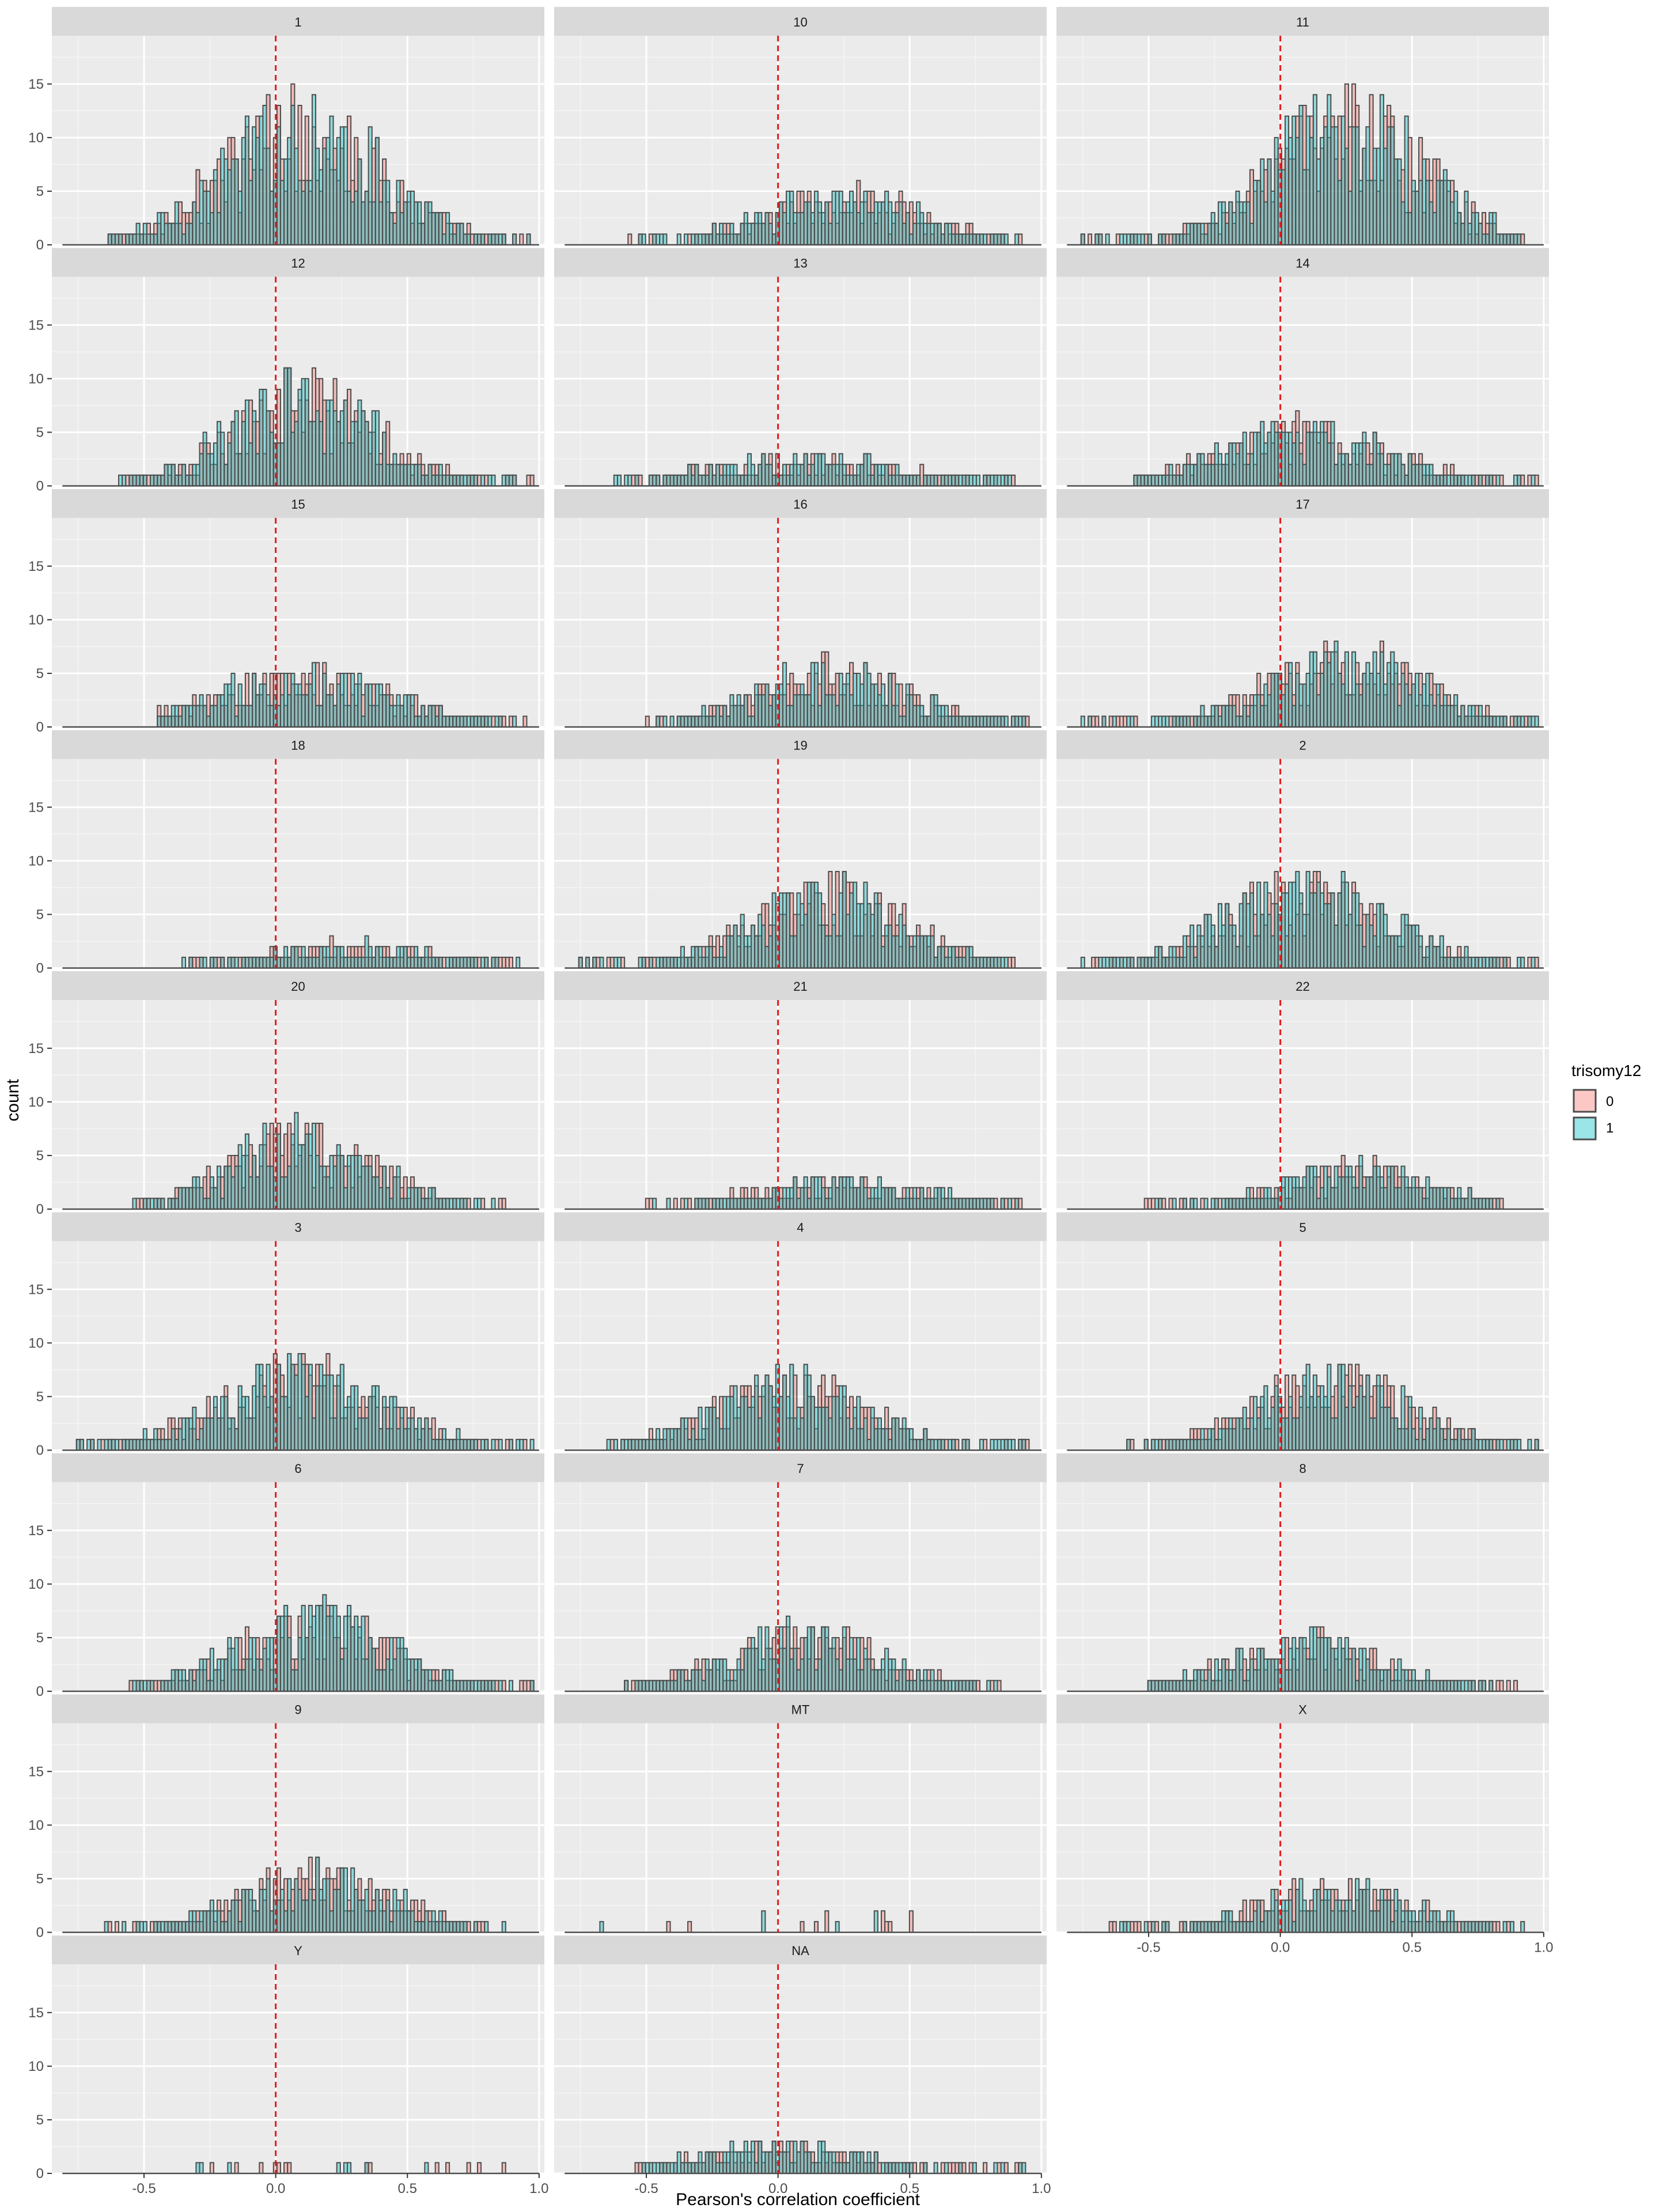  I want to click on facet-panel-15: 15, so click(298, 608).